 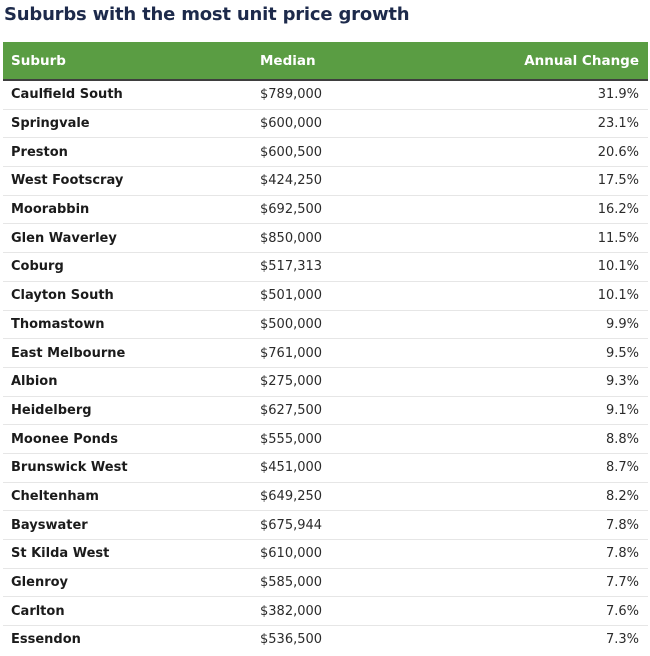 What do you see at coordinates (359, 468) in the screenshot?
I see `median-cell: $451,000` at bounding box center [359, 468].